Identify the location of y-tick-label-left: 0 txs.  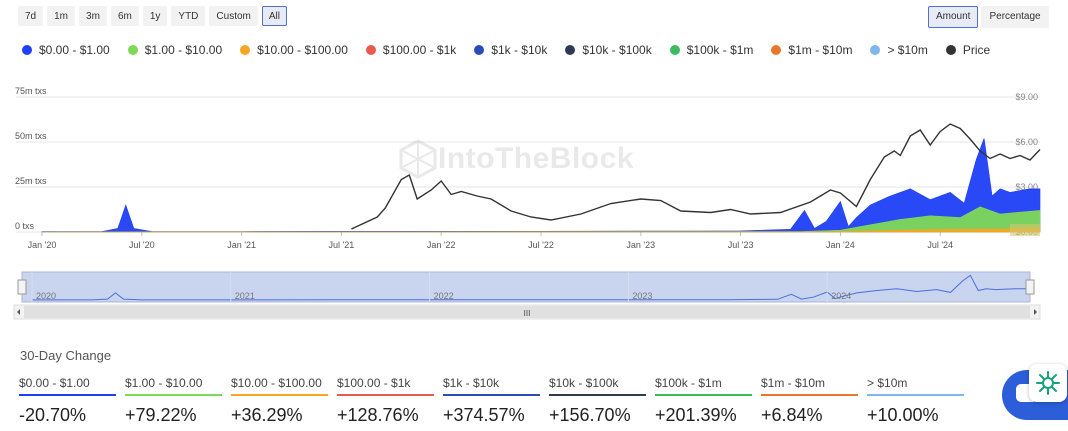
(25, 226).